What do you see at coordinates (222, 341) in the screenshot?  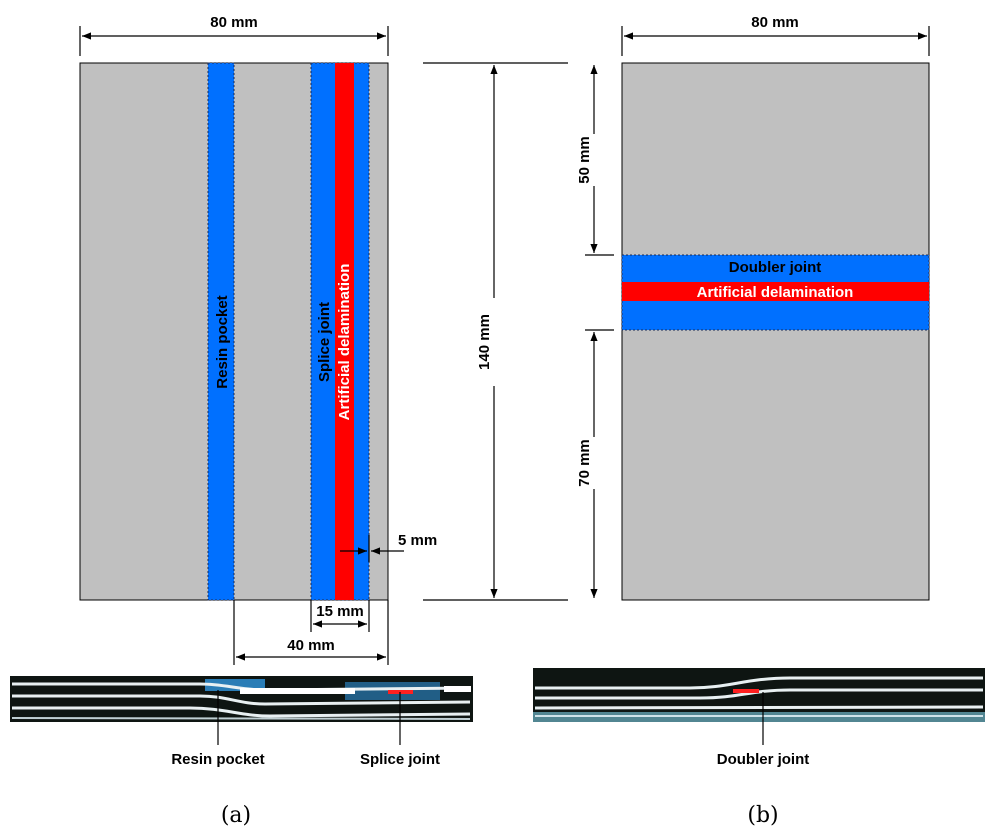 I see `resin-pocket-label: Resin pocket` at bounding box center [222, 341].